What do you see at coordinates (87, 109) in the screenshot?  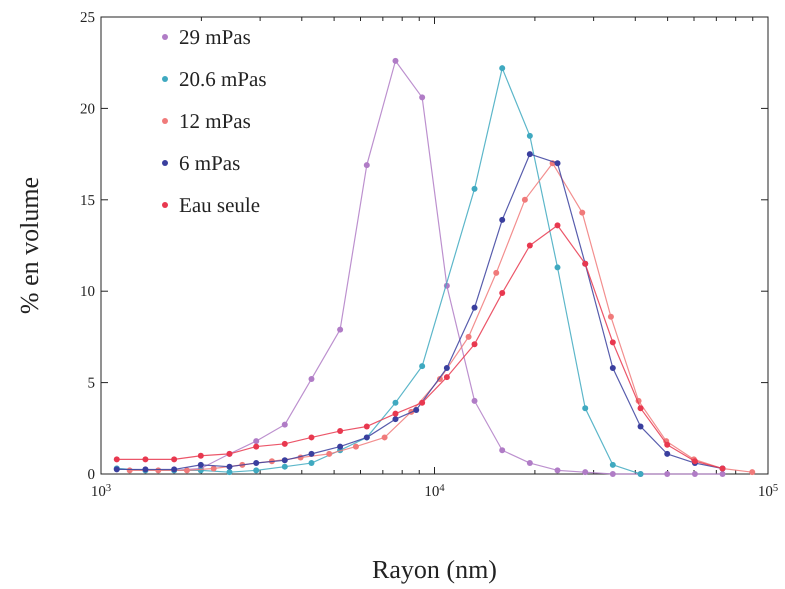 I see `y-tick-label: 20` at bounding box center [87, 109].